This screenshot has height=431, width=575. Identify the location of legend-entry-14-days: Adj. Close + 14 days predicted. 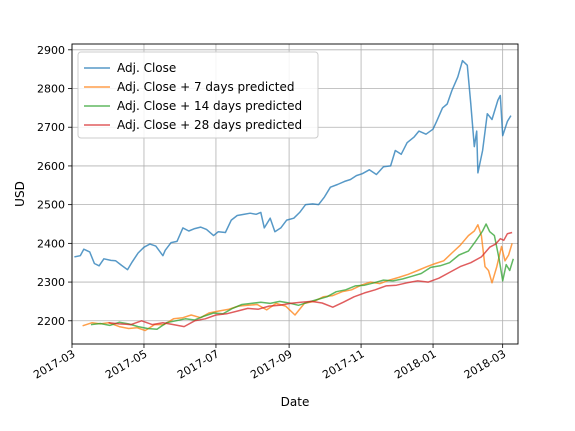
(193, 106).